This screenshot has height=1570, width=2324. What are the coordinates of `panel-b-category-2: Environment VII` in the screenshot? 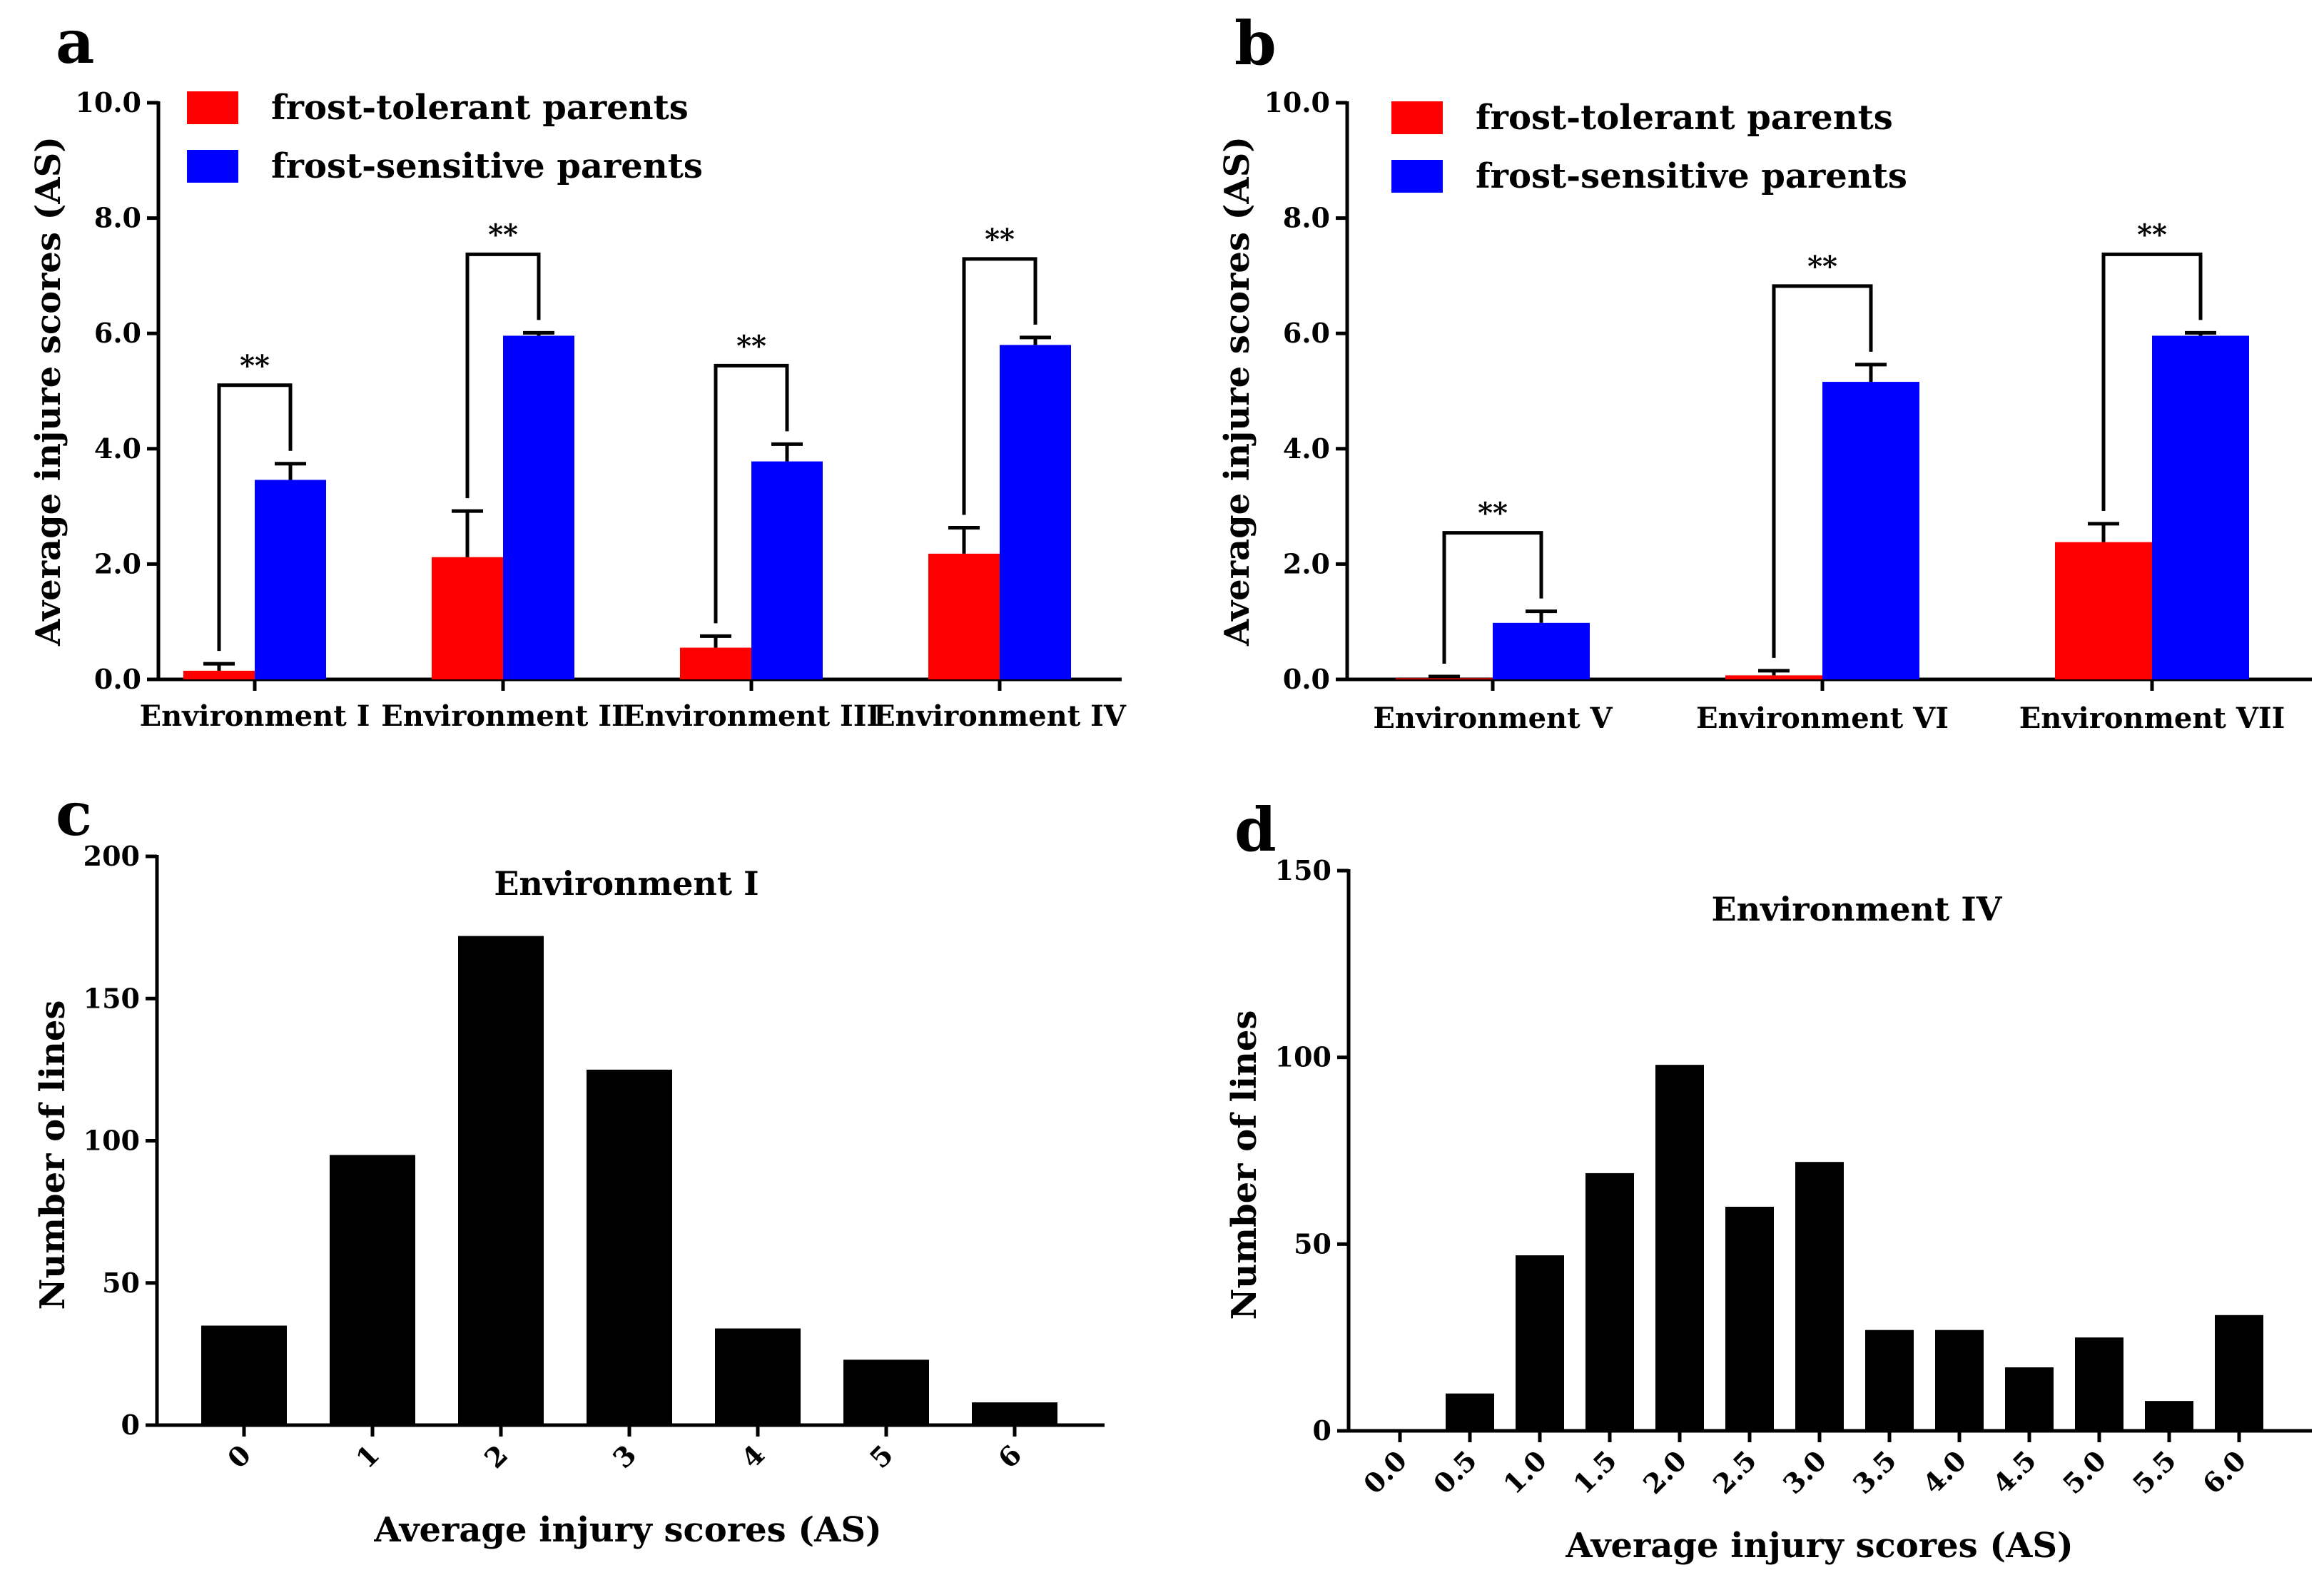 It's located at (2152, 718).